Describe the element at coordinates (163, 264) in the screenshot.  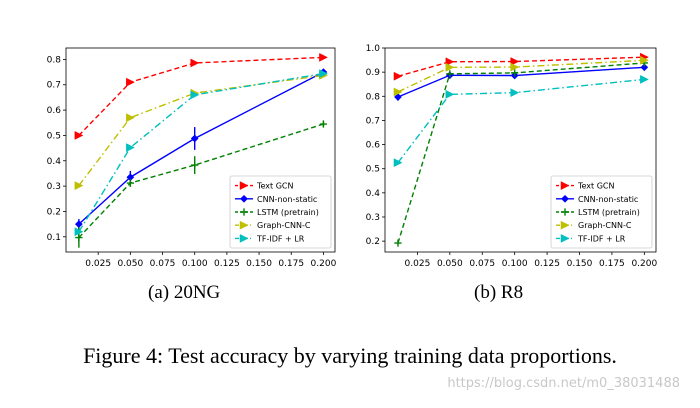
I see `x-tick-label: 0.075` at that location.